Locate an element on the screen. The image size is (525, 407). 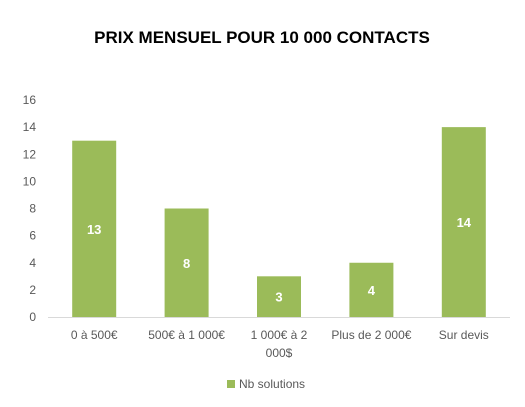
data-label: 14 is located at coordinates (464, 222).